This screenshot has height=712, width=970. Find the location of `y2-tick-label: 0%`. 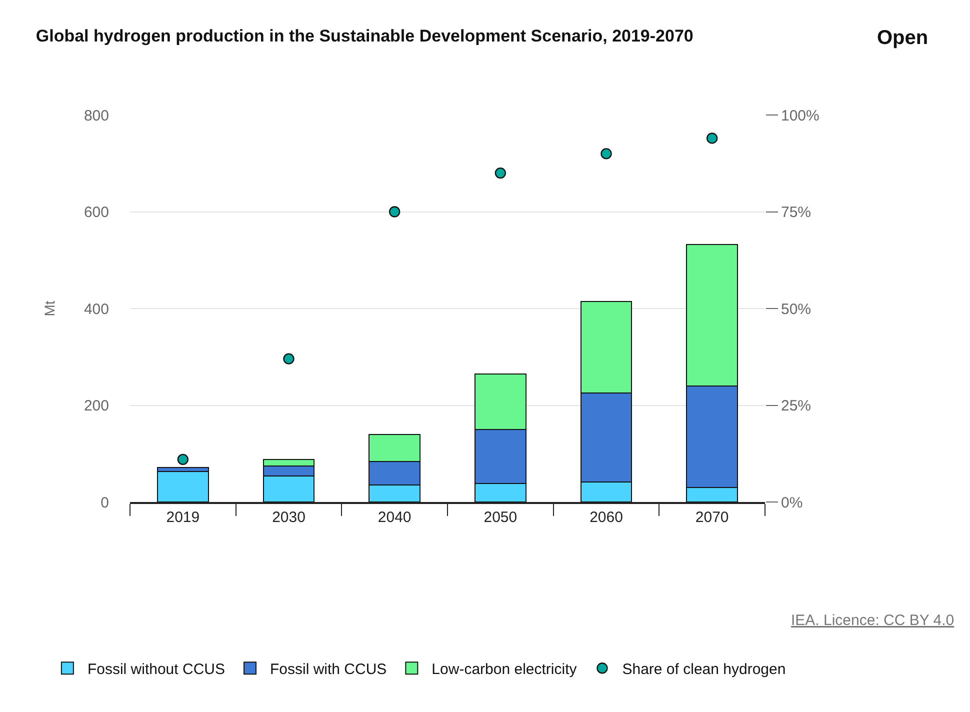

y2-tick-label: 0% is located at coordinates (792, 503).